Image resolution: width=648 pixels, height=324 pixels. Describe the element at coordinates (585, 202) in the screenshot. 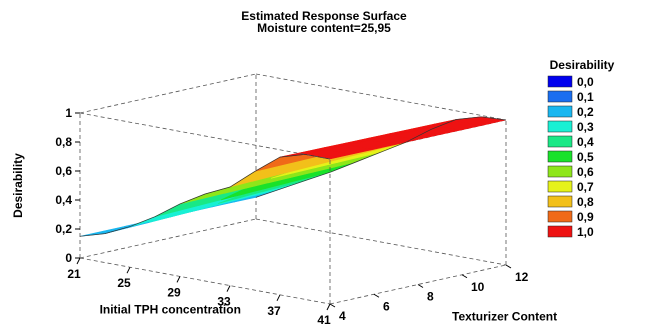

I see `legend-label: 0,8` at that location.